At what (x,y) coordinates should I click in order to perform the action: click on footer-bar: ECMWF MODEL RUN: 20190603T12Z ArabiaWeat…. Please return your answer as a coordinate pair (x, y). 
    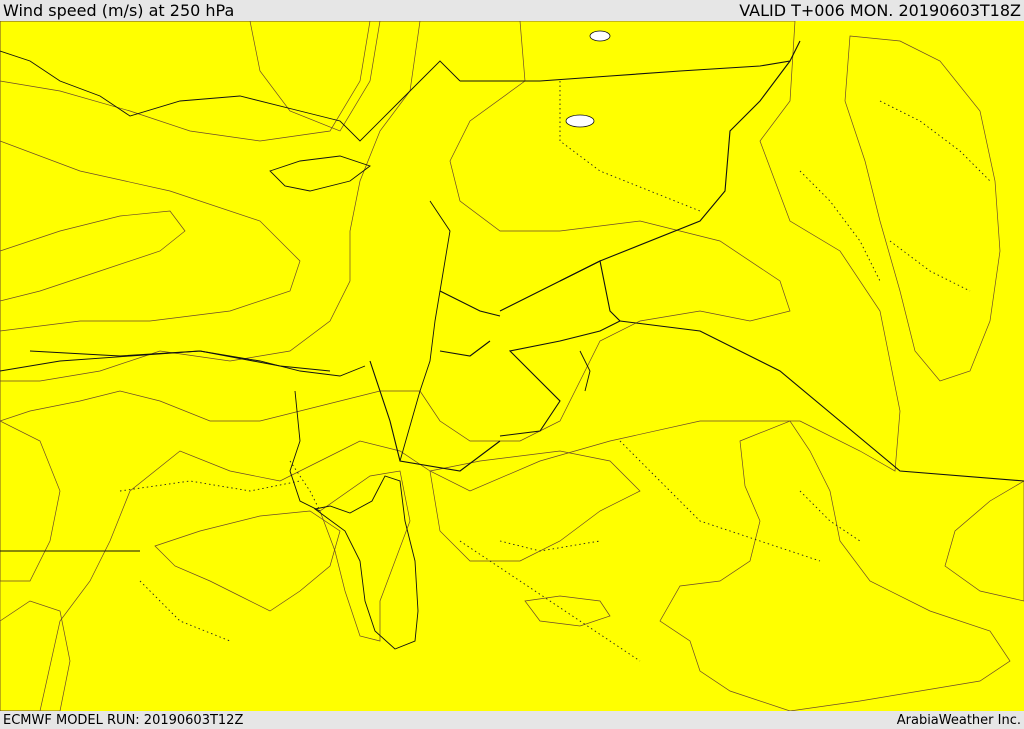
    Looking at the image, I should click on (512, 720).